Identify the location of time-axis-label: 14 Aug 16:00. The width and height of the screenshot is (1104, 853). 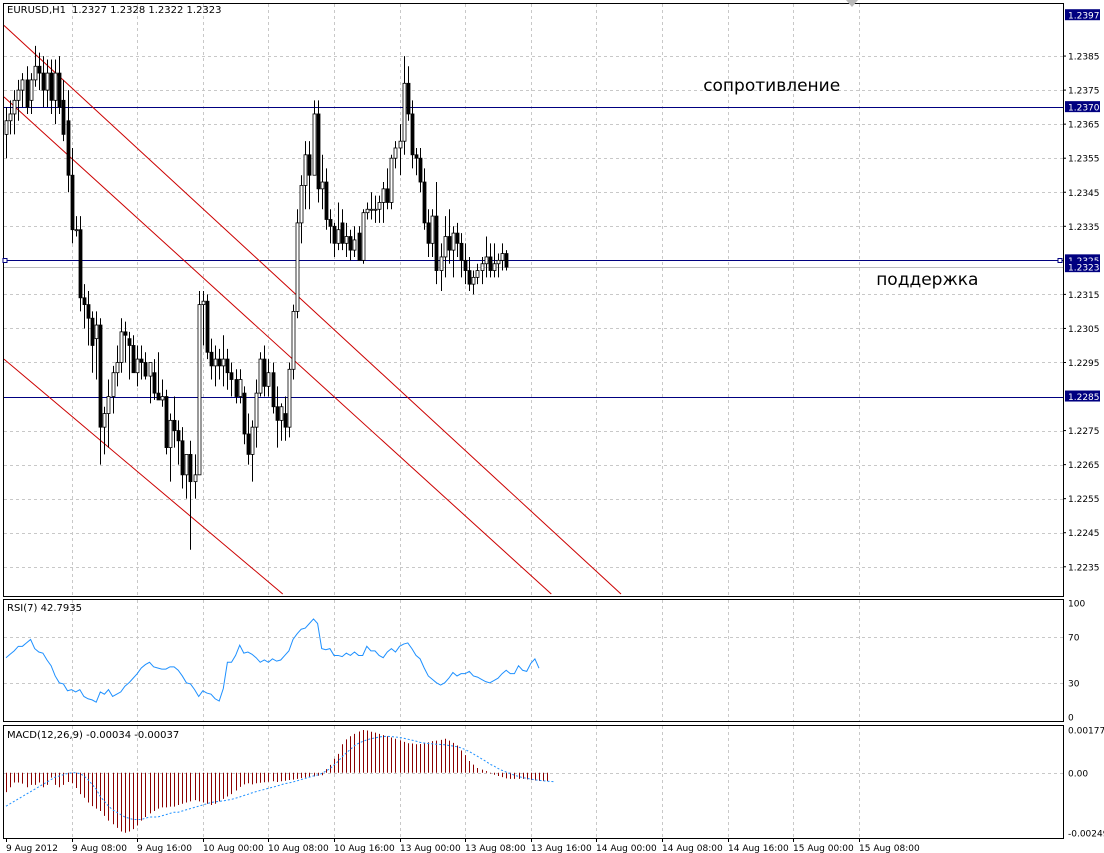
(758, 848).